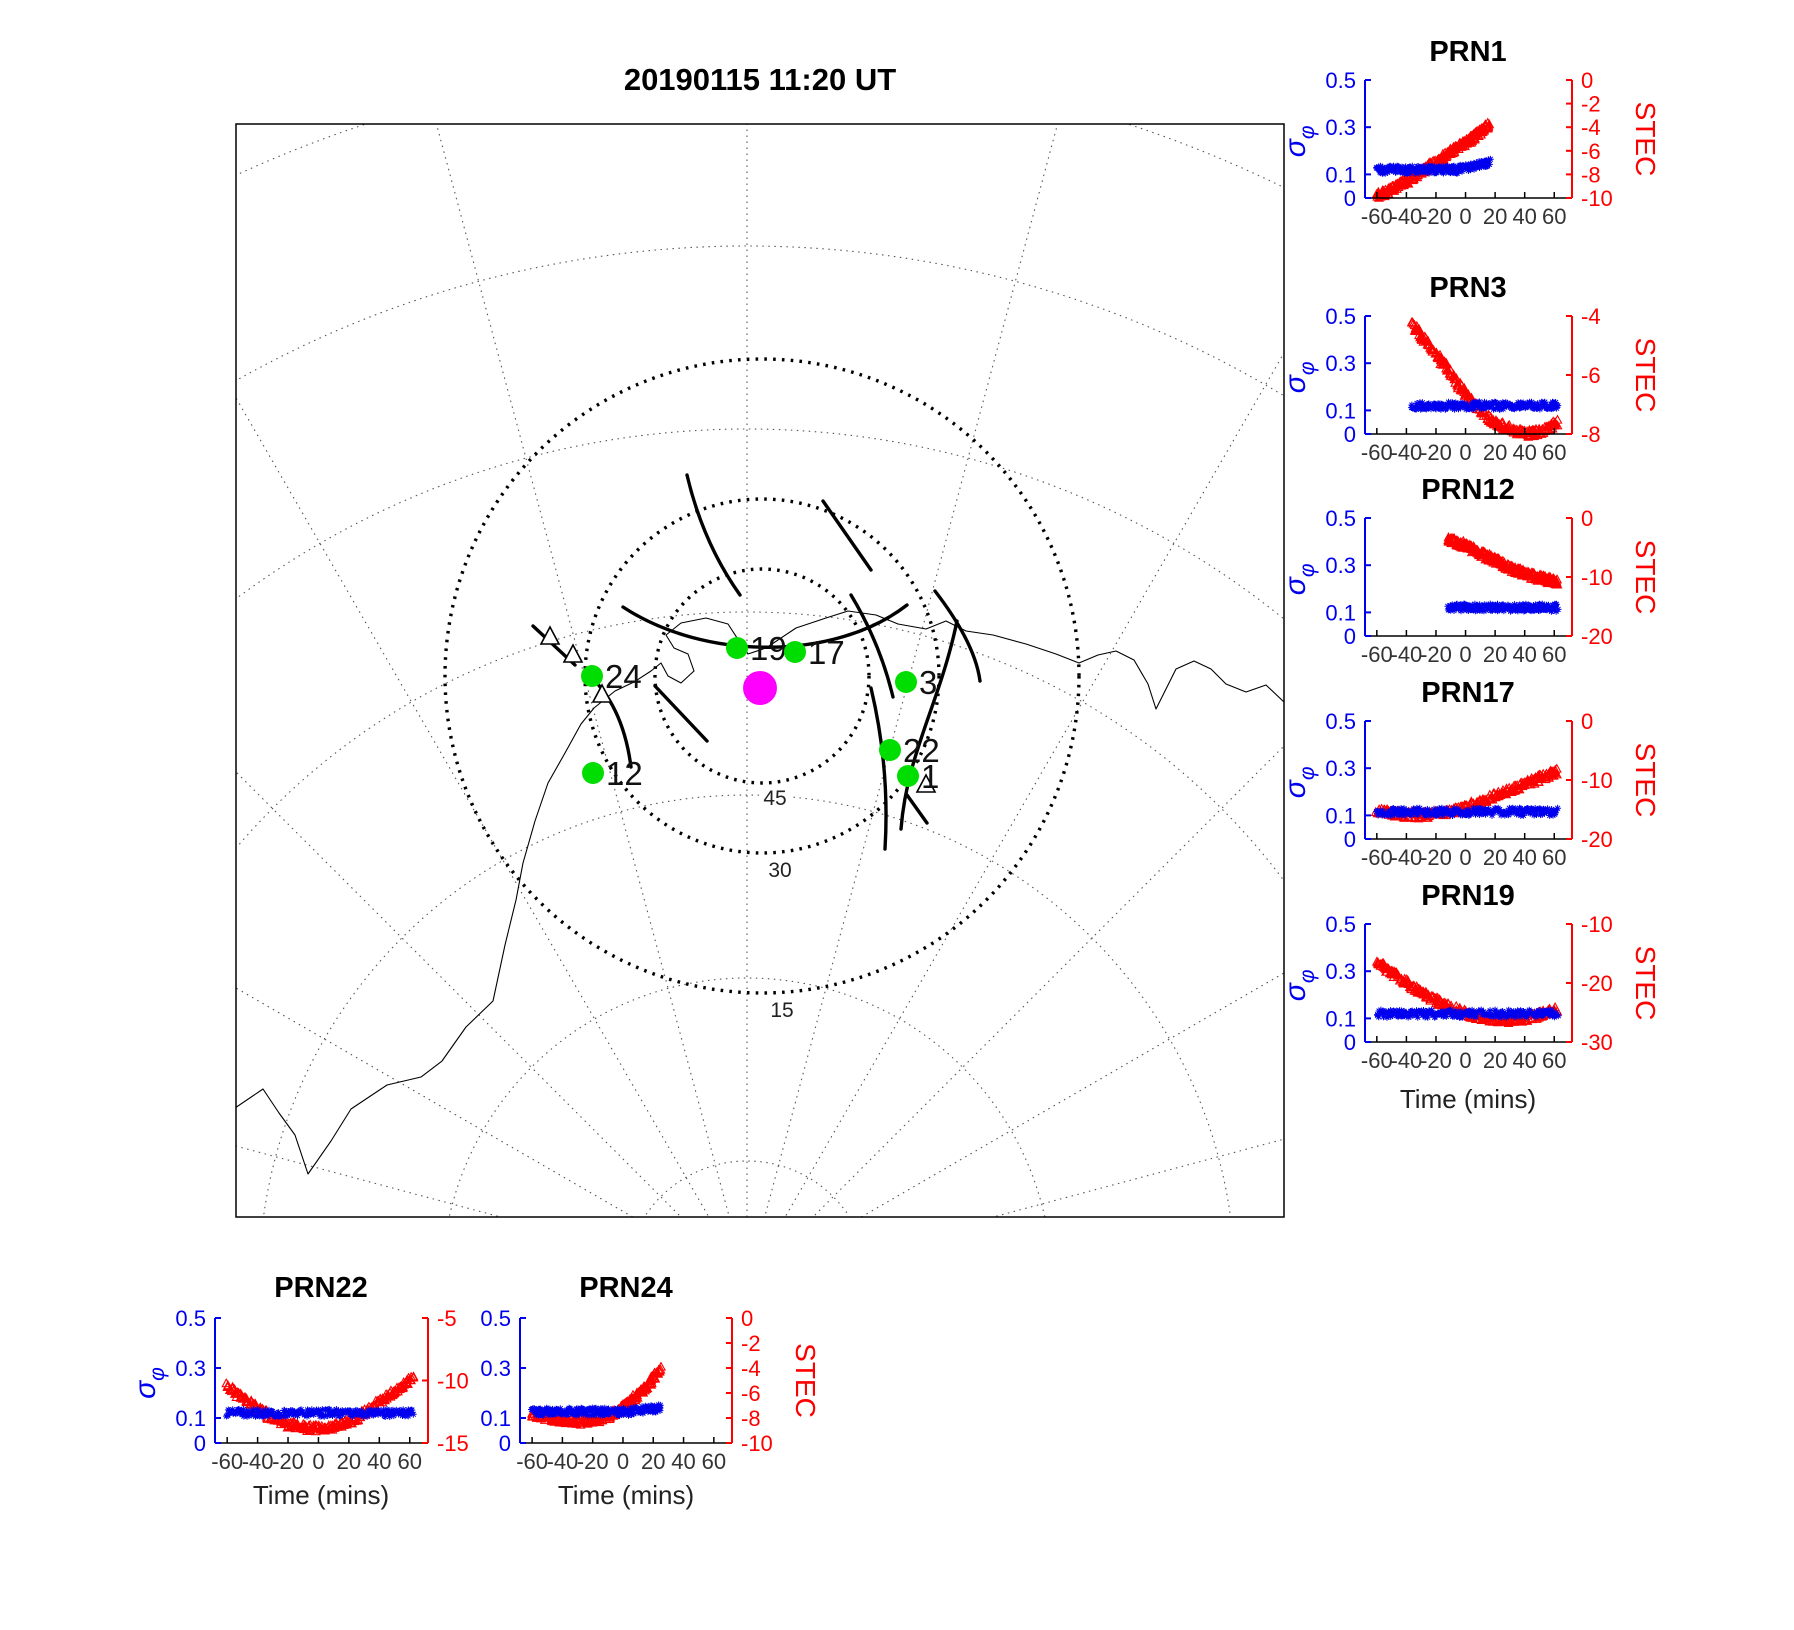 This screenshot has width=1794, height=1630. Describe the element at coordinates (453, 1443) in the screenshot. I see `stec-tick-label: -15` at that location.